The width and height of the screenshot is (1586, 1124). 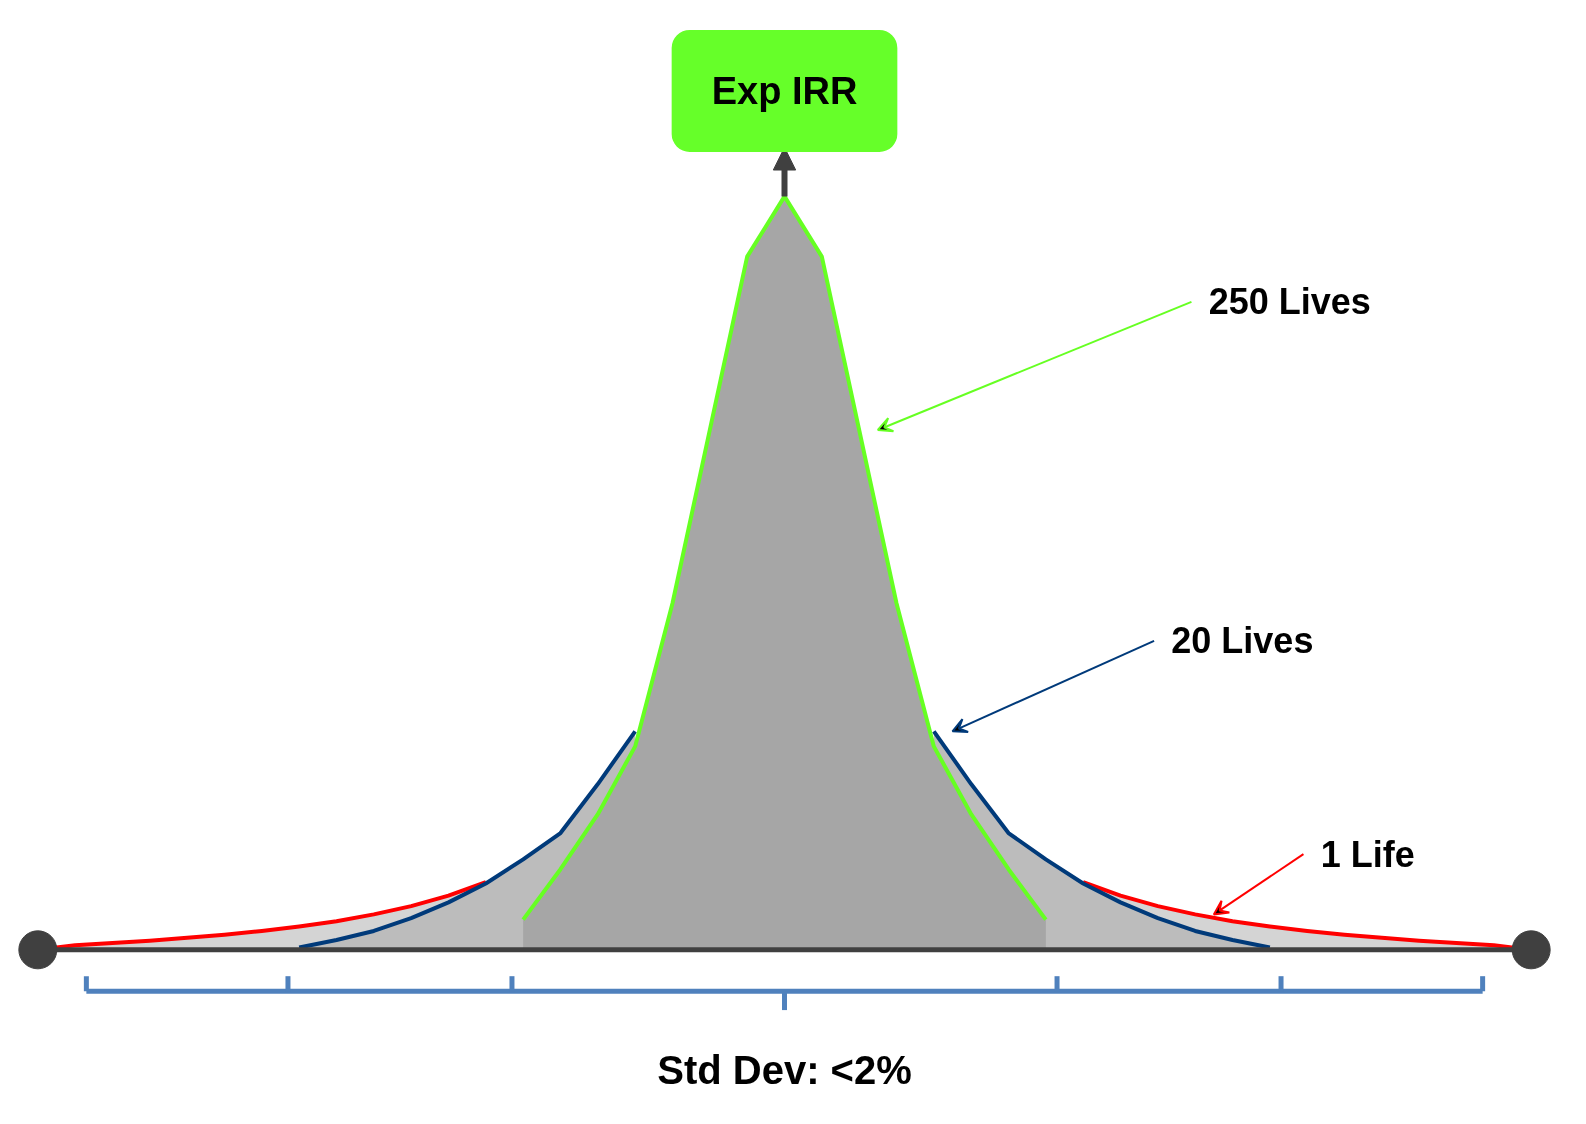 What do you see at coordinates (1367, 854) in the screenshot?
I see `series-label: 1 Life` at bounding box center [1367, 854].